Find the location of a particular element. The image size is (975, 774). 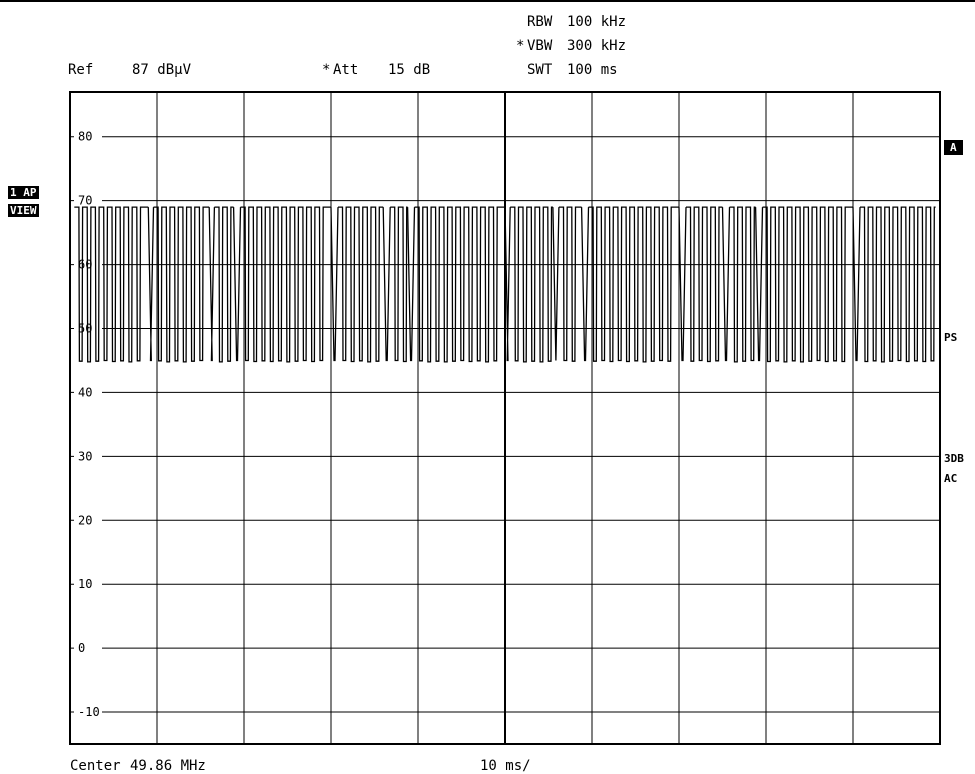

y-tick-label: 80 is located at coordinates (85, 137).